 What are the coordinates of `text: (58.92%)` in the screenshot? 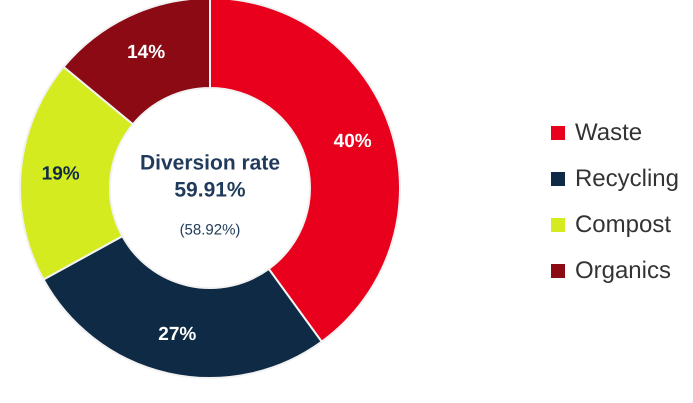 It's located at (210, 230).